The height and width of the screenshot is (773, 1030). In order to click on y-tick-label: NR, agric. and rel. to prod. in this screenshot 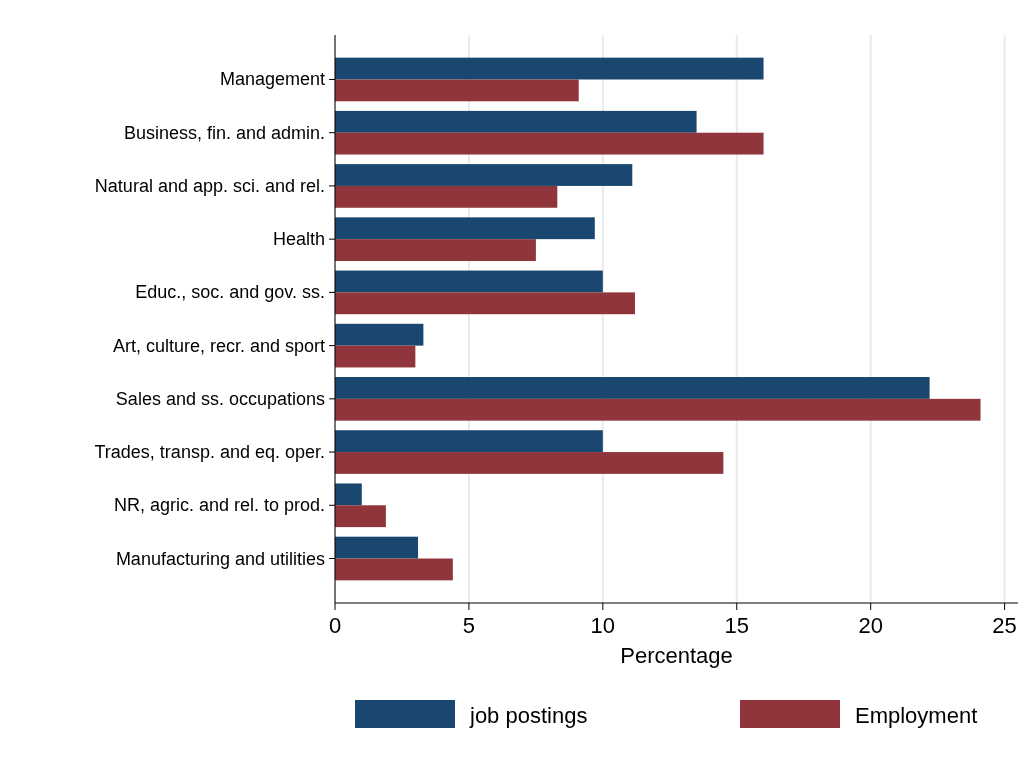, I will do `click(219, 505)`.